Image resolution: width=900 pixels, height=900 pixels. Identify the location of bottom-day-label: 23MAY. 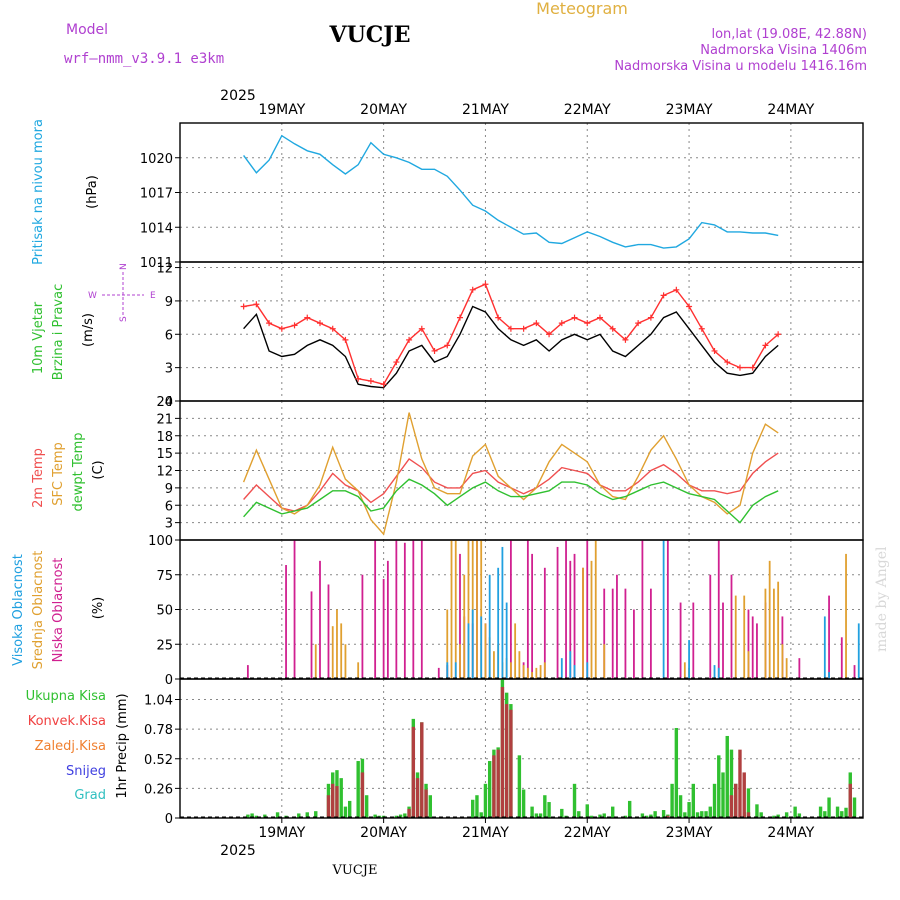
(689, 833).